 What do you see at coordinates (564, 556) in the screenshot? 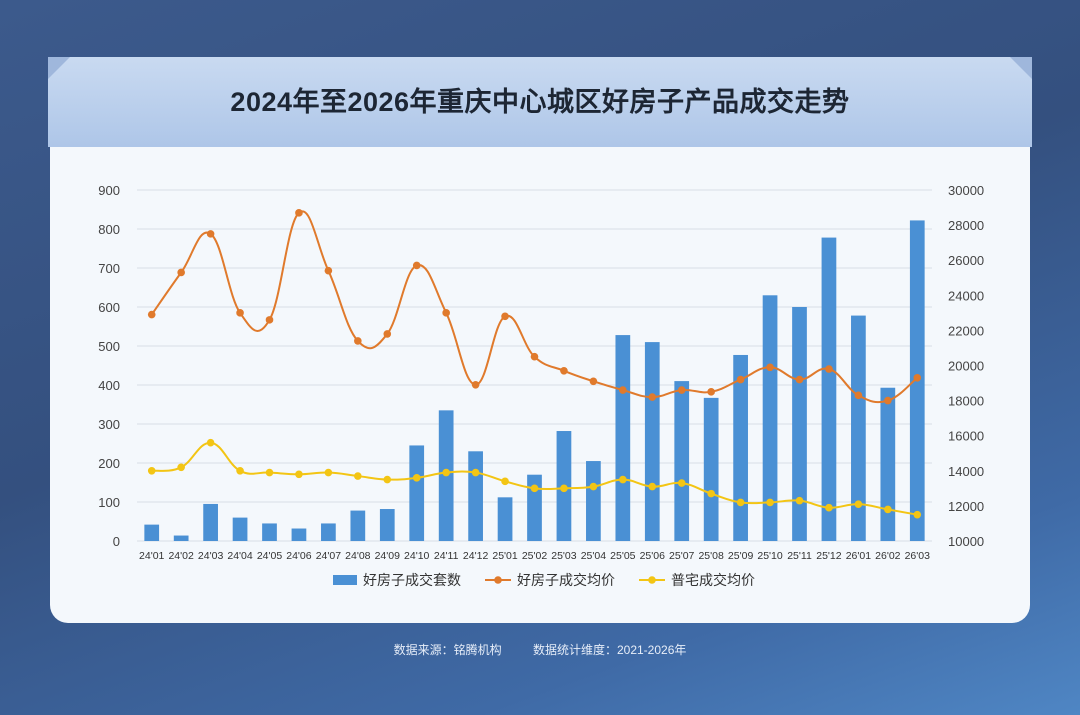
I see `x-tick-label: 25'03` at bounding box center [564, 556].